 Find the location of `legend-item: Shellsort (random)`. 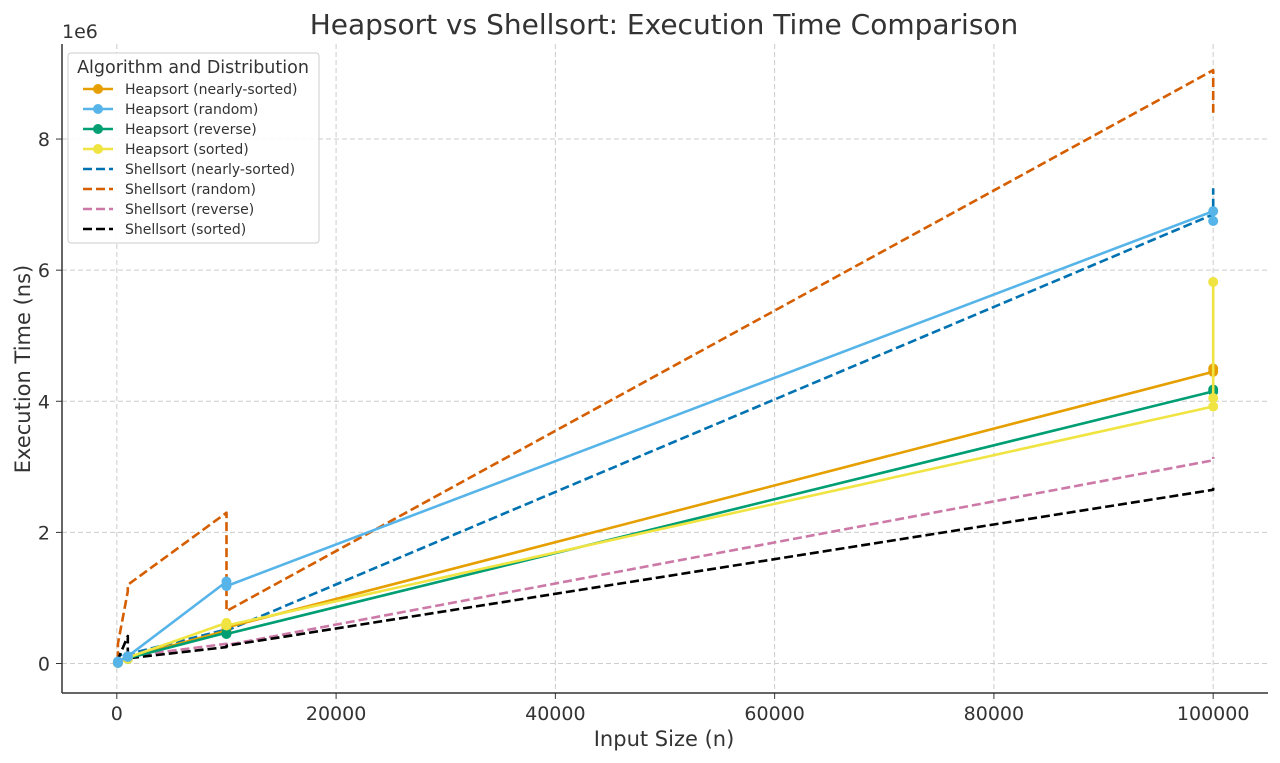

legend-item: Shellsort (random) is located at coordinates (169, 190).